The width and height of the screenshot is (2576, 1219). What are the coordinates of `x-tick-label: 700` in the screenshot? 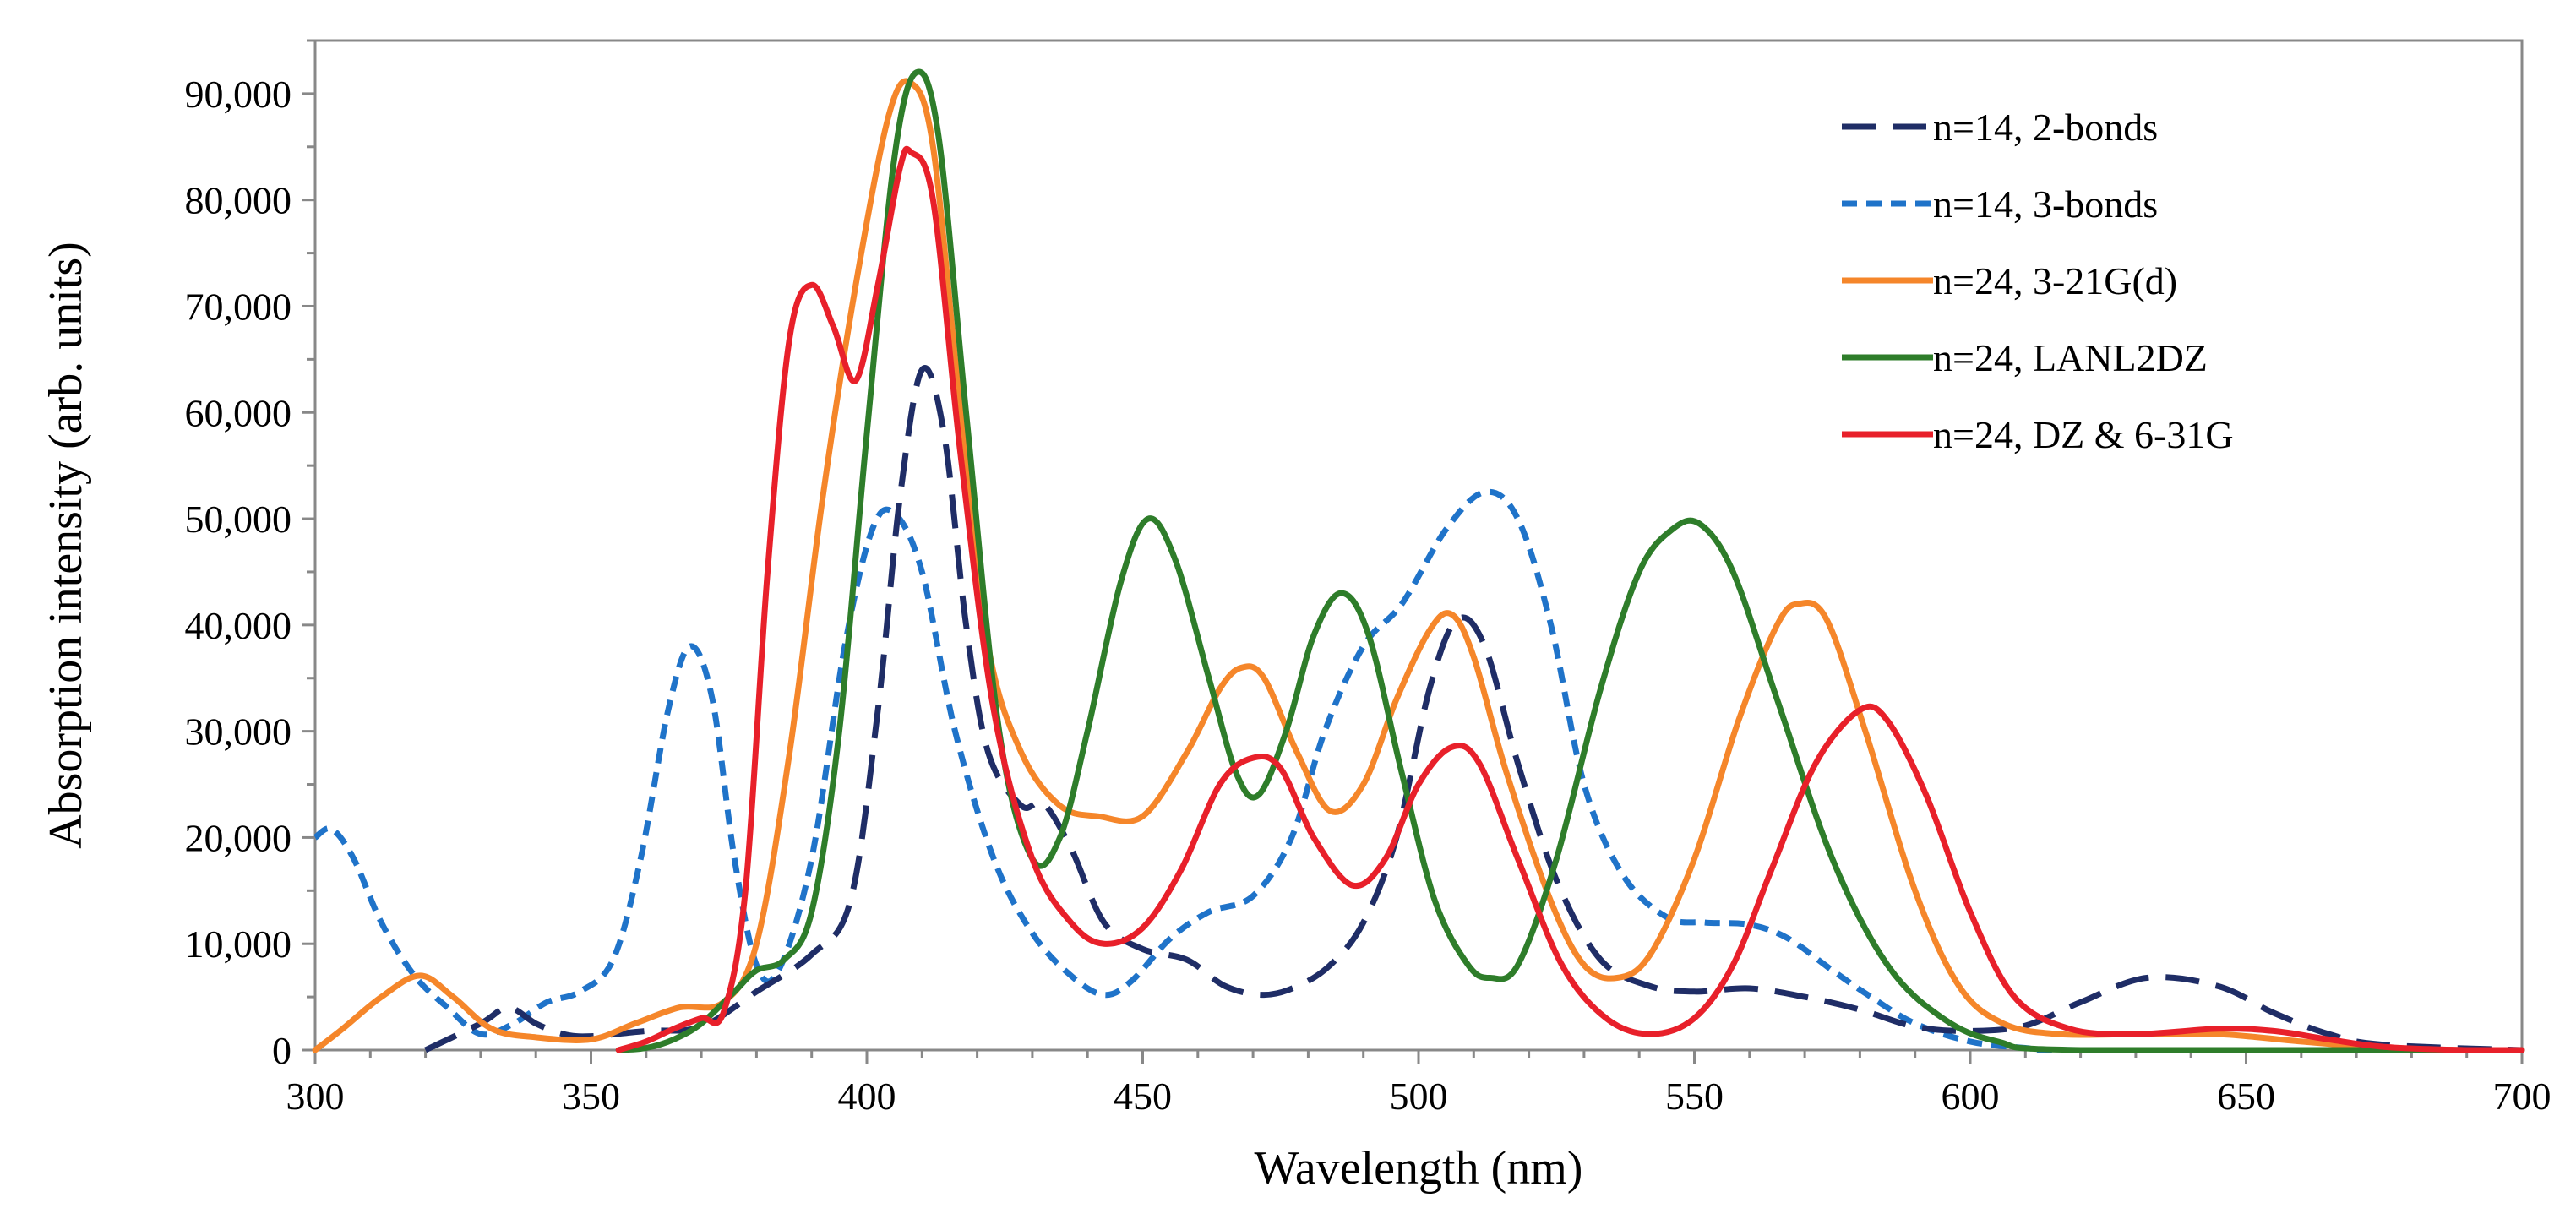 It's located at (2522, 1096).